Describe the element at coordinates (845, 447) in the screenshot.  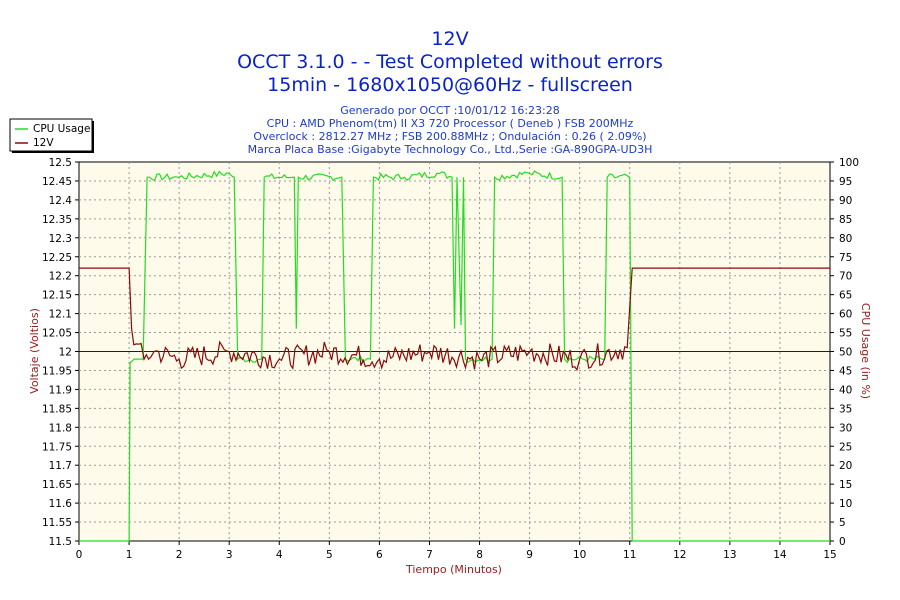
I see `y-right-tick-label: 25` at that location.